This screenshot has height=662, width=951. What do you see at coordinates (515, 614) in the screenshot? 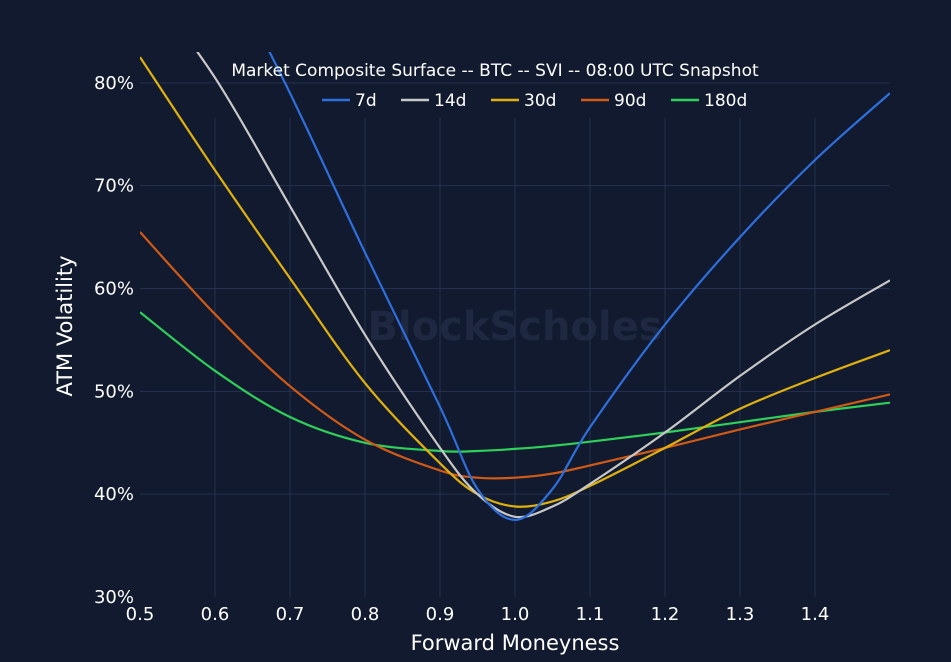
I see `x-tick-label: 1.0` at bounding box center [515, 614].